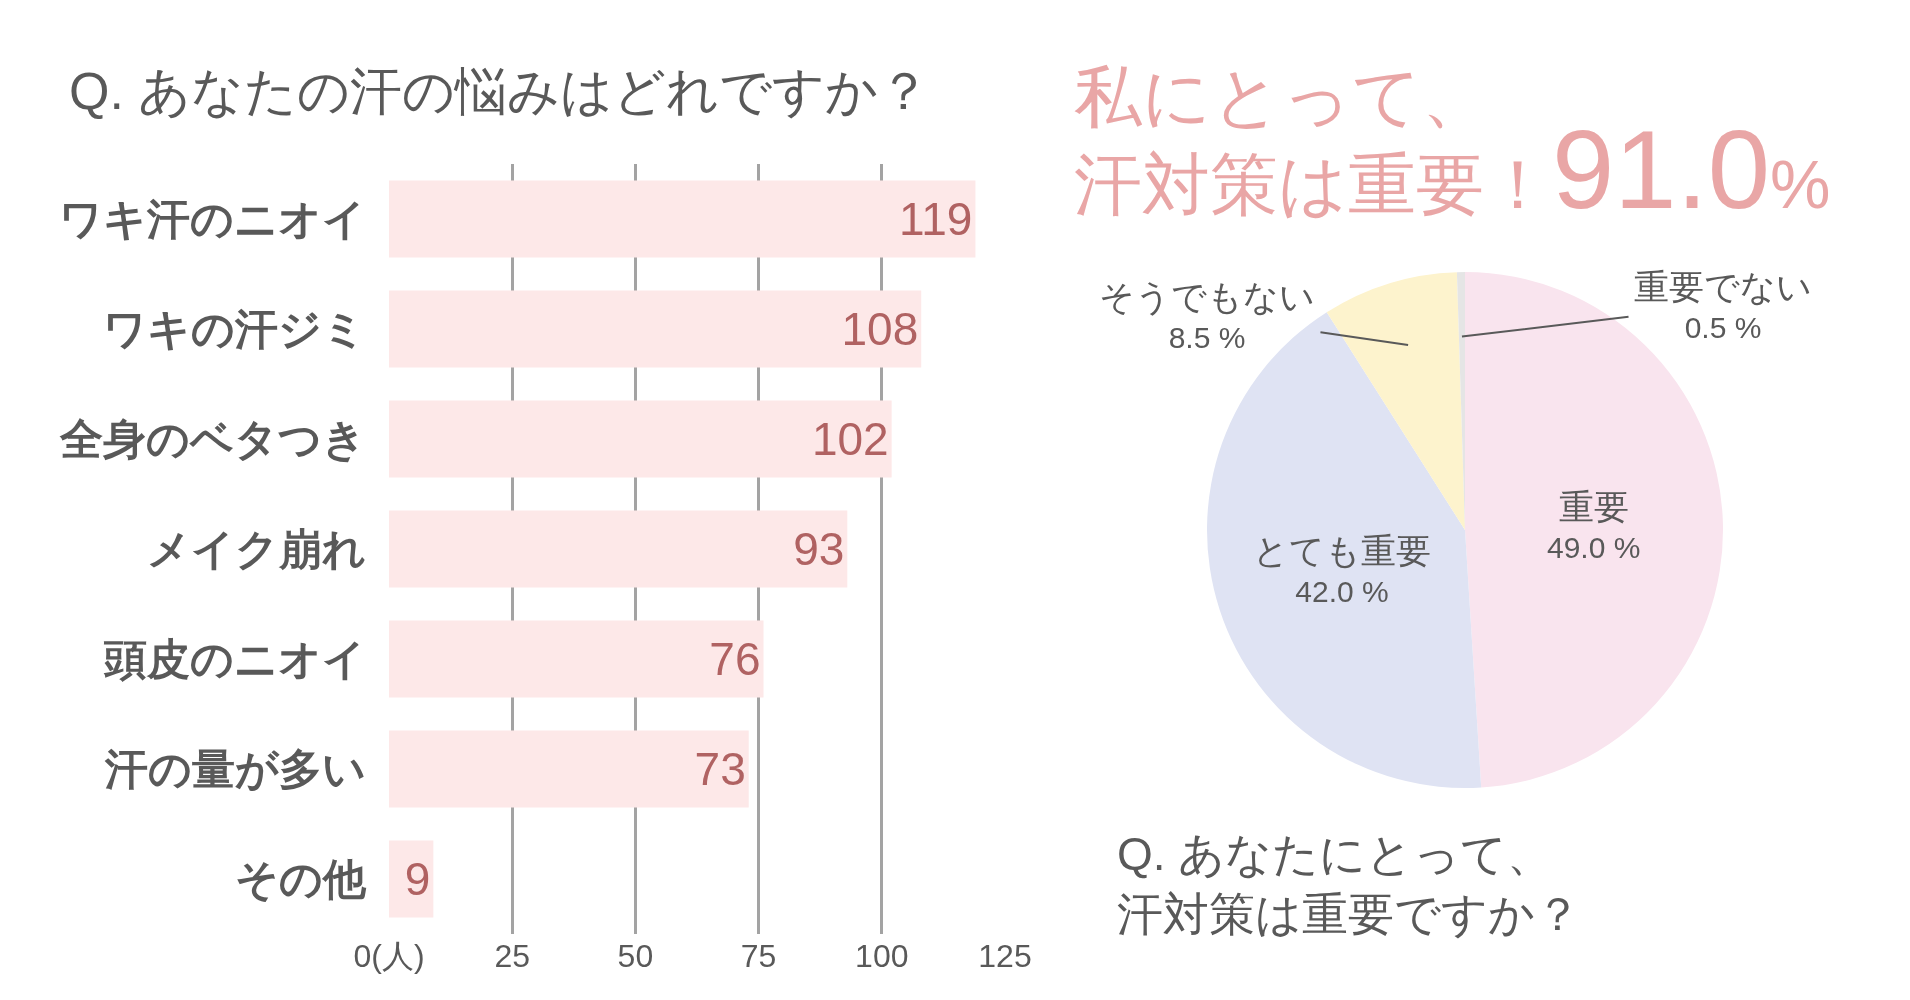  I want to click on x-tick-label: 75, so click(758, 956).